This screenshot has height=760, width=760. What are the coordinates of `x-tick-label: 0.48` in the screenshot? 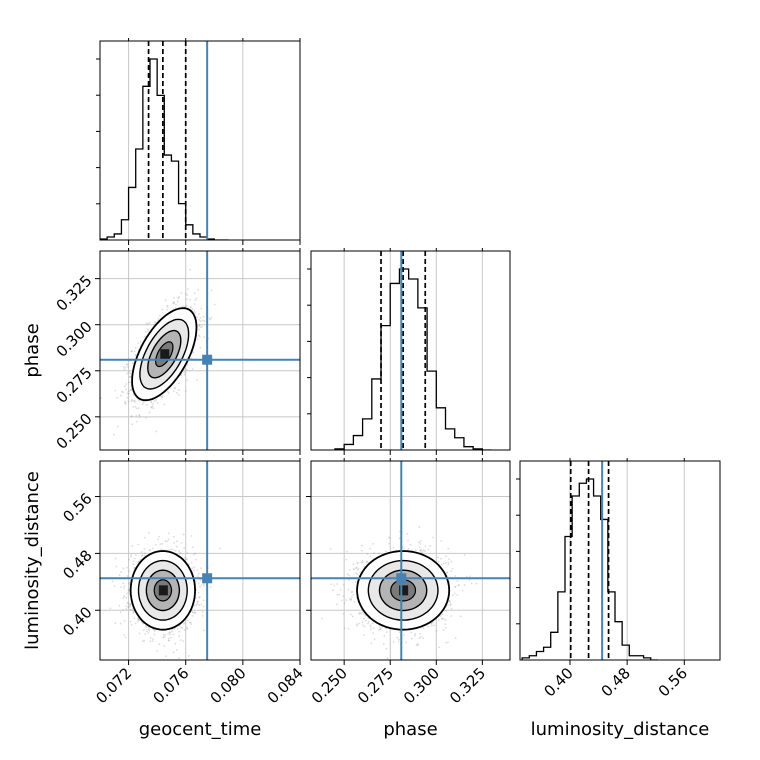 It's located at (616, 682).